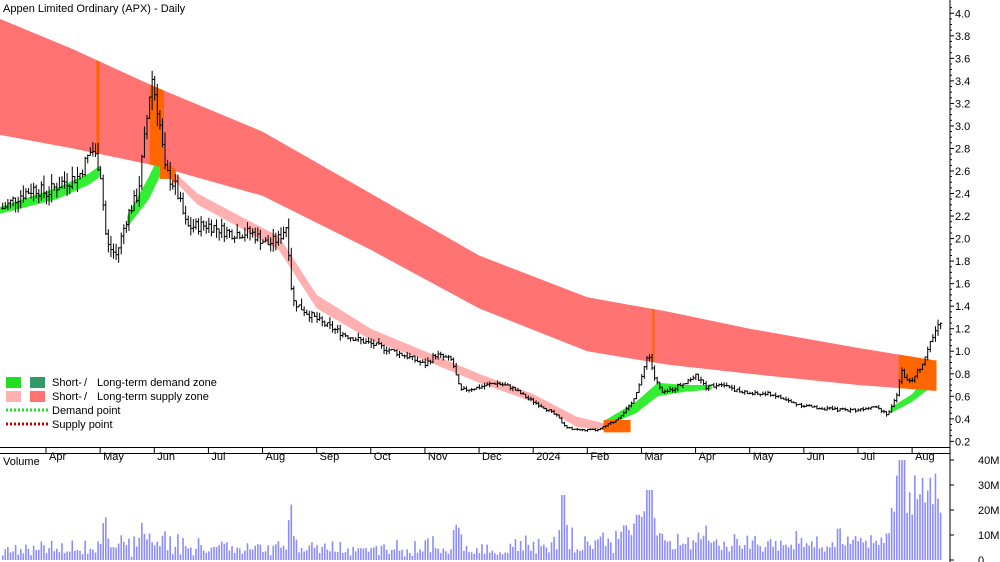 This screenshot has width=1000, height=562. I want to click on month-label: Jul, so click(868, 457).